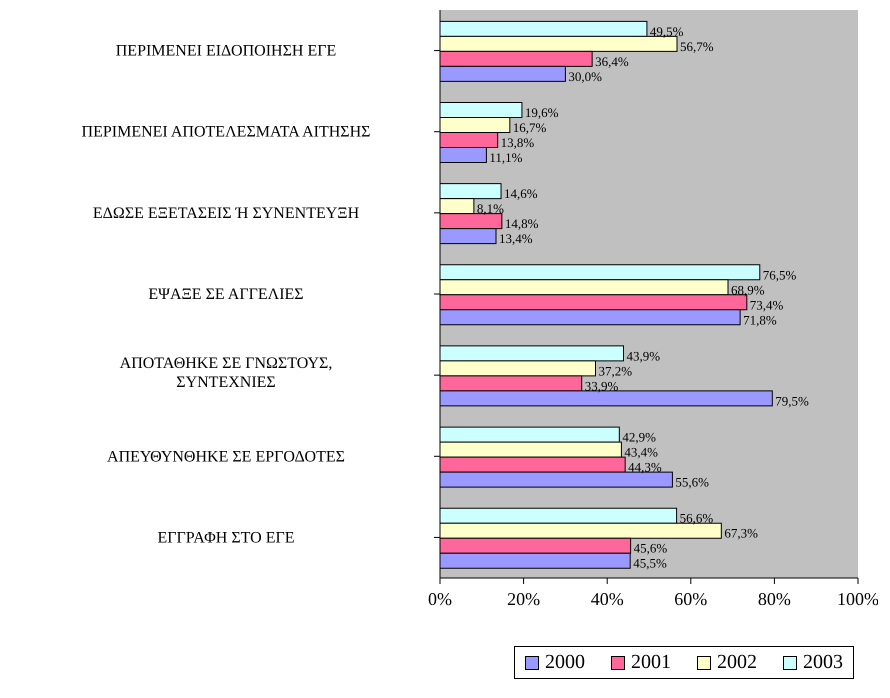 The width and height of the screenshot is (890, 698). What do you see at coordinates (601, 386) in the screenshot?
I see `data-label: 33,9%` at bounding box center [601, 386].